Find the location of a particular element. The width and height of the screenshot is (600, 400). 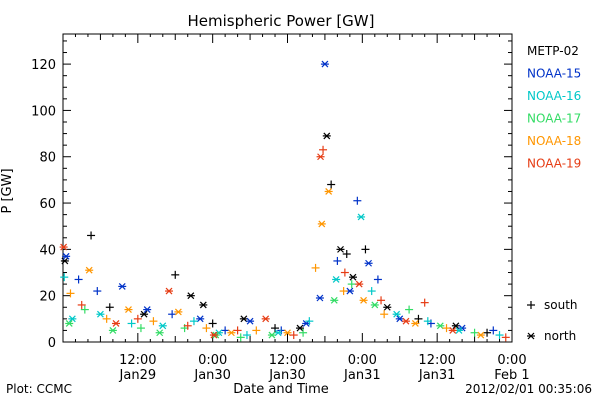

x-date-label: Feb 1 is located at coordinates (511, 375).